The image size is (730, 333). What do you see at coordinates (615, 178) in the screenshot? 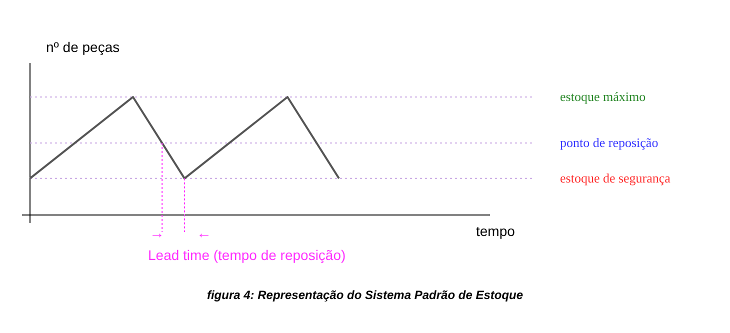
I see `ref-line-label: estoque de segurança` at bounding box center [615, 178].